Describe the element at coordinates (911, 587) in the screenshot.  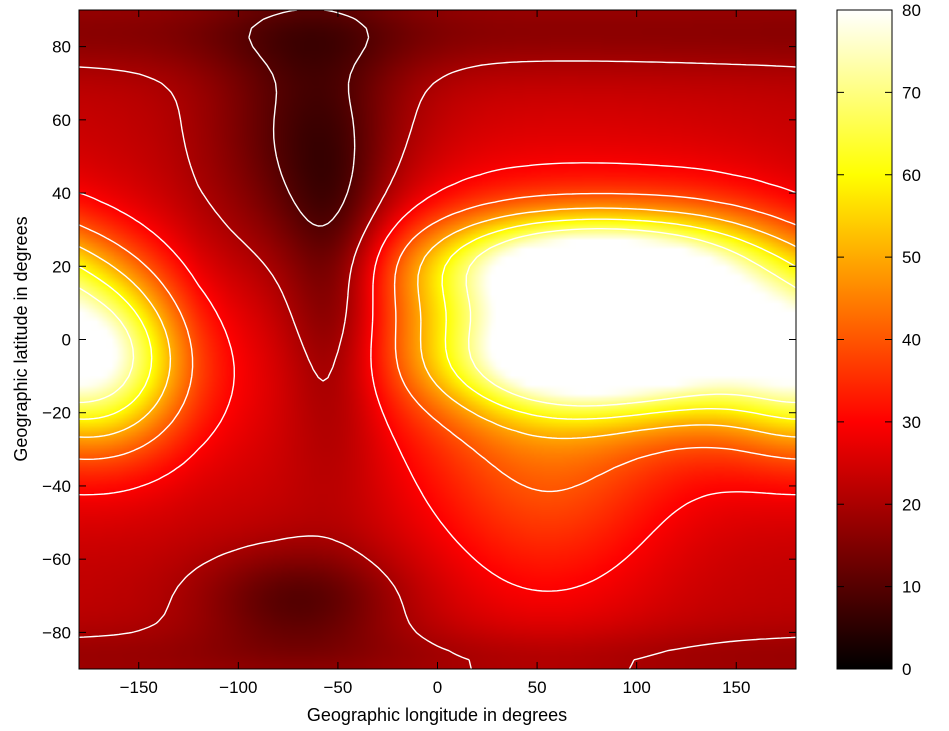
I see `colorbar-tick-label: 10` at that location.